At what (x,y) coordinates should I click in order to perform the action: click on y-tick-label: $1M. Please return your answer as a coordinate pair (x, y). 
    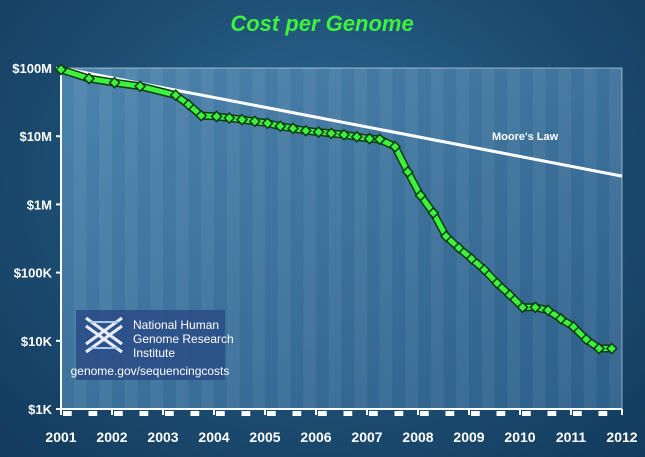
    Looking at the image, I should click on (39, 204).